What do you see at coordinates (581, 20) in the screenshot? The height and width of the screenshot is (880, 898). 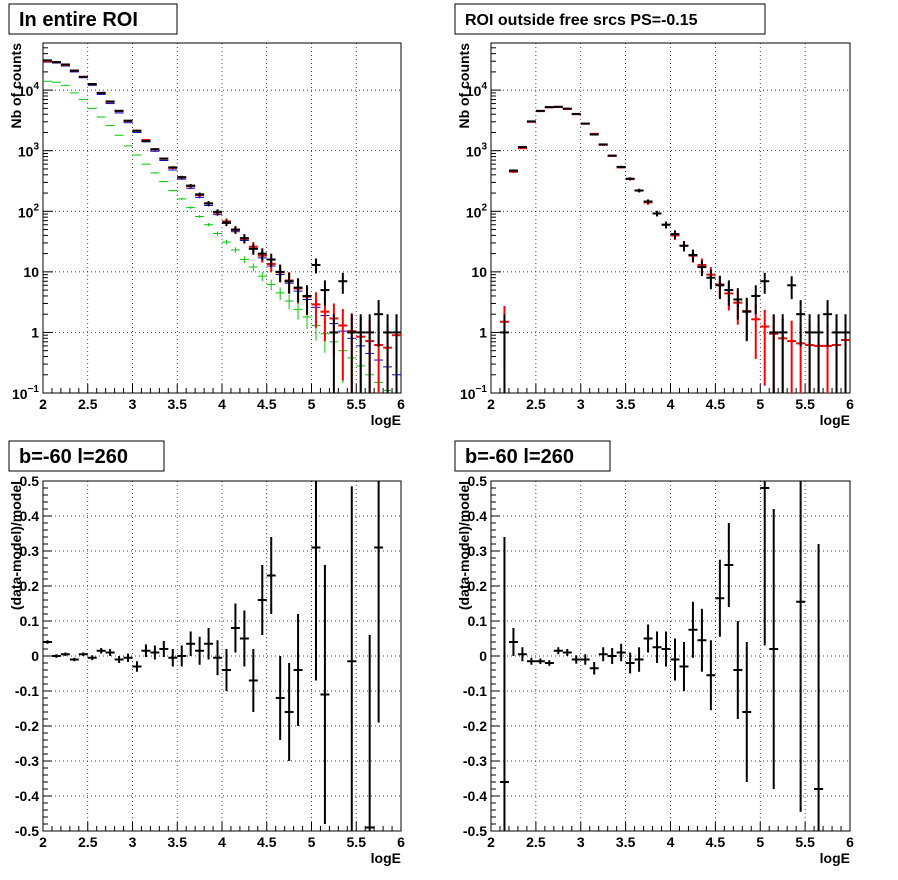 I see `title-text: ROI outside free srcs PS=-0.15` at bounding box center [581, 20].